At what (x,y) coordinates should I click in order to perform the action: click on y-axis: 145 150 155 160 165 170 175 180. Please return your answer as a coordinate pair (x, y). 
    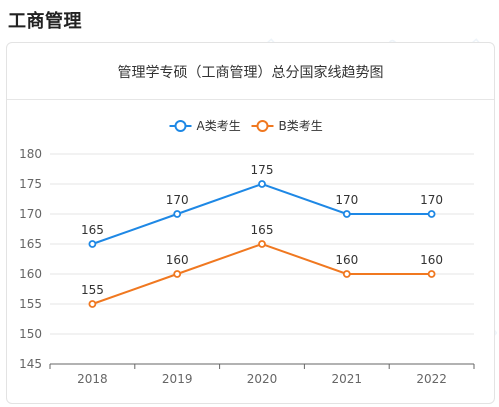
    Looking at the image, I should click on (30, 259).